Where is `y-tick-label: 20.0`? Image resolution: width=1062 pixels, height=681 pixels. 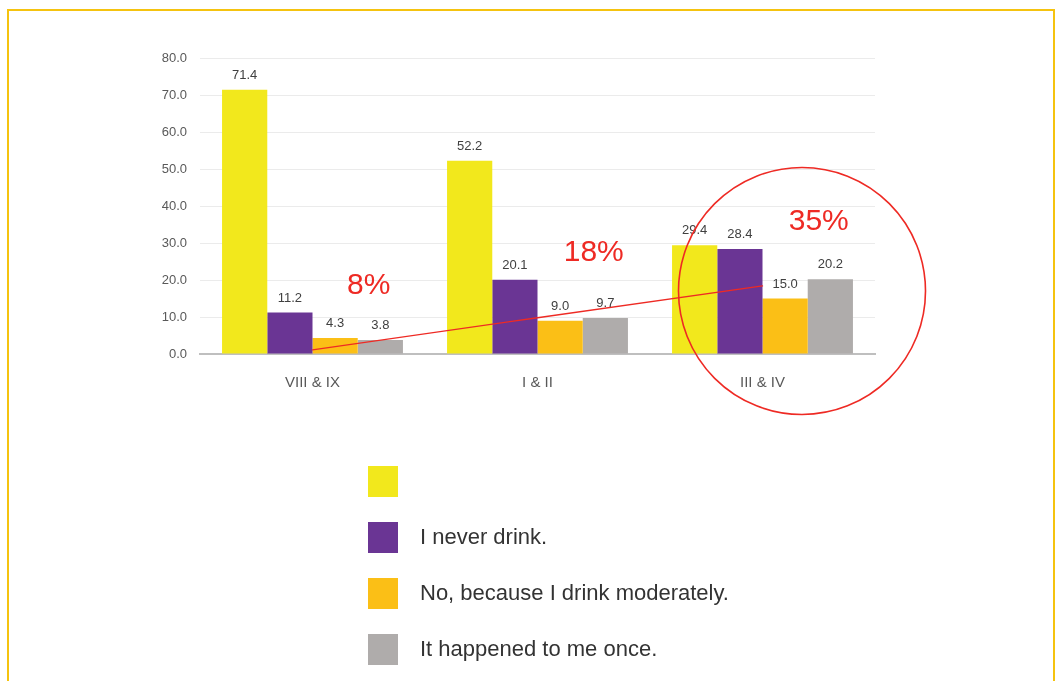 y-tick-label: 20.0 is located at coordinates (174, 279).